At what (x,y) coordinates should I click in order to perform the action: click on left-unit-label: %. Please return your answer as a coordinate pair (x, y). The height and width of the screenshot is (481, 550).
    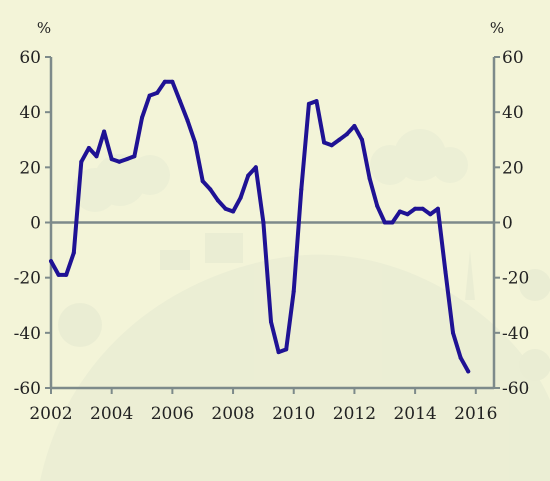
    Looking at the image, I should click on (44, 28).